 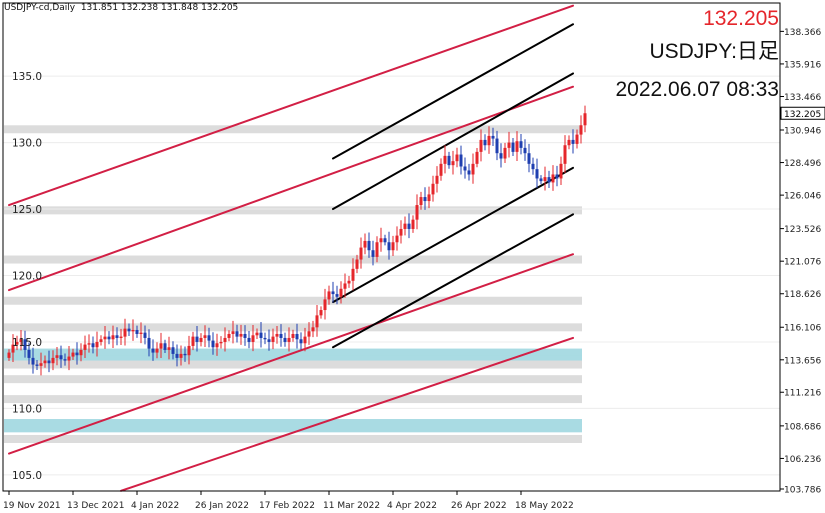 What do you see at coordinates (287, 506) in the screenshot?
I see `x-tick-label-4: 17 Feb 2022` at bounding box center [287, 506].